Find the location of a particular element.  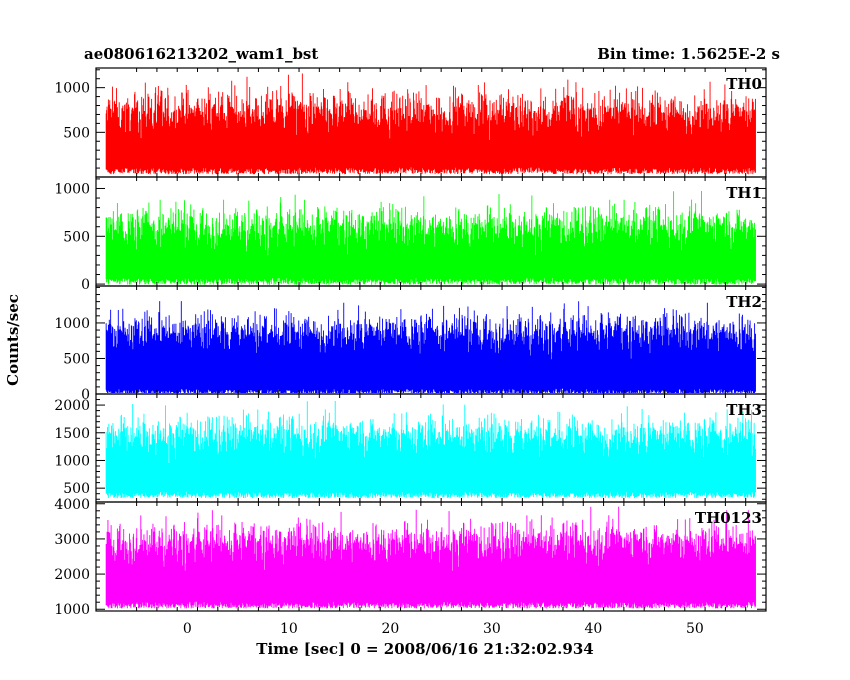

panel-th2: 0 500 1000 TH2 is located at coordinates (410, 344).